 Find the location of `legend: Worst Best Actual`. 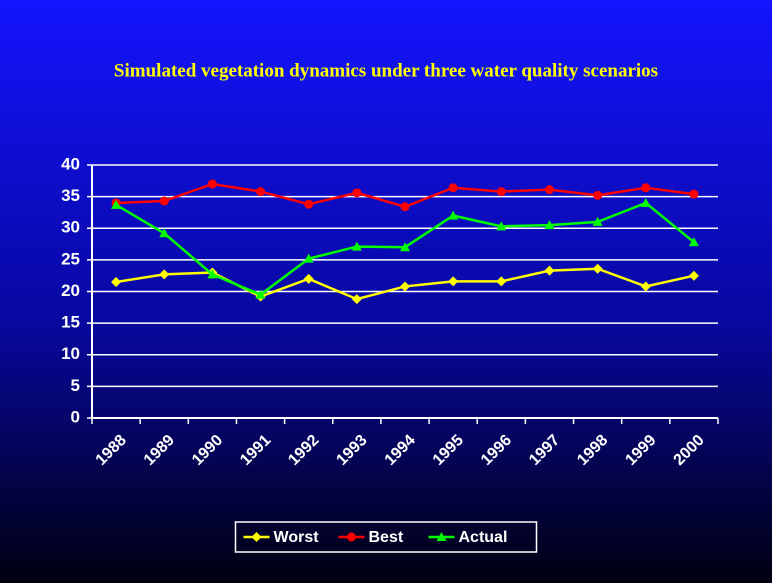

legend: Worst Best Actual is located at coordinates (386, 537).